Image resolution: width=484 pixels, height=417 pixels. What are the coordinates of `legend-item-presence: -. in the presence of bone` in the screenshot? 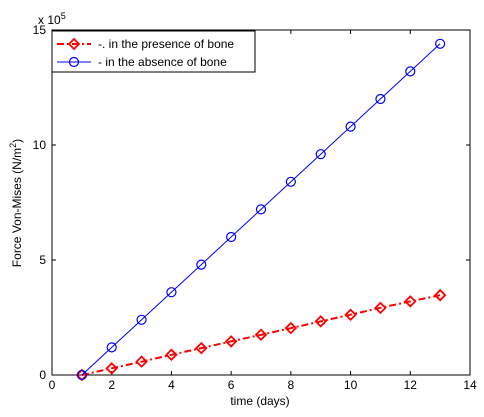 It's located at (145, 44).